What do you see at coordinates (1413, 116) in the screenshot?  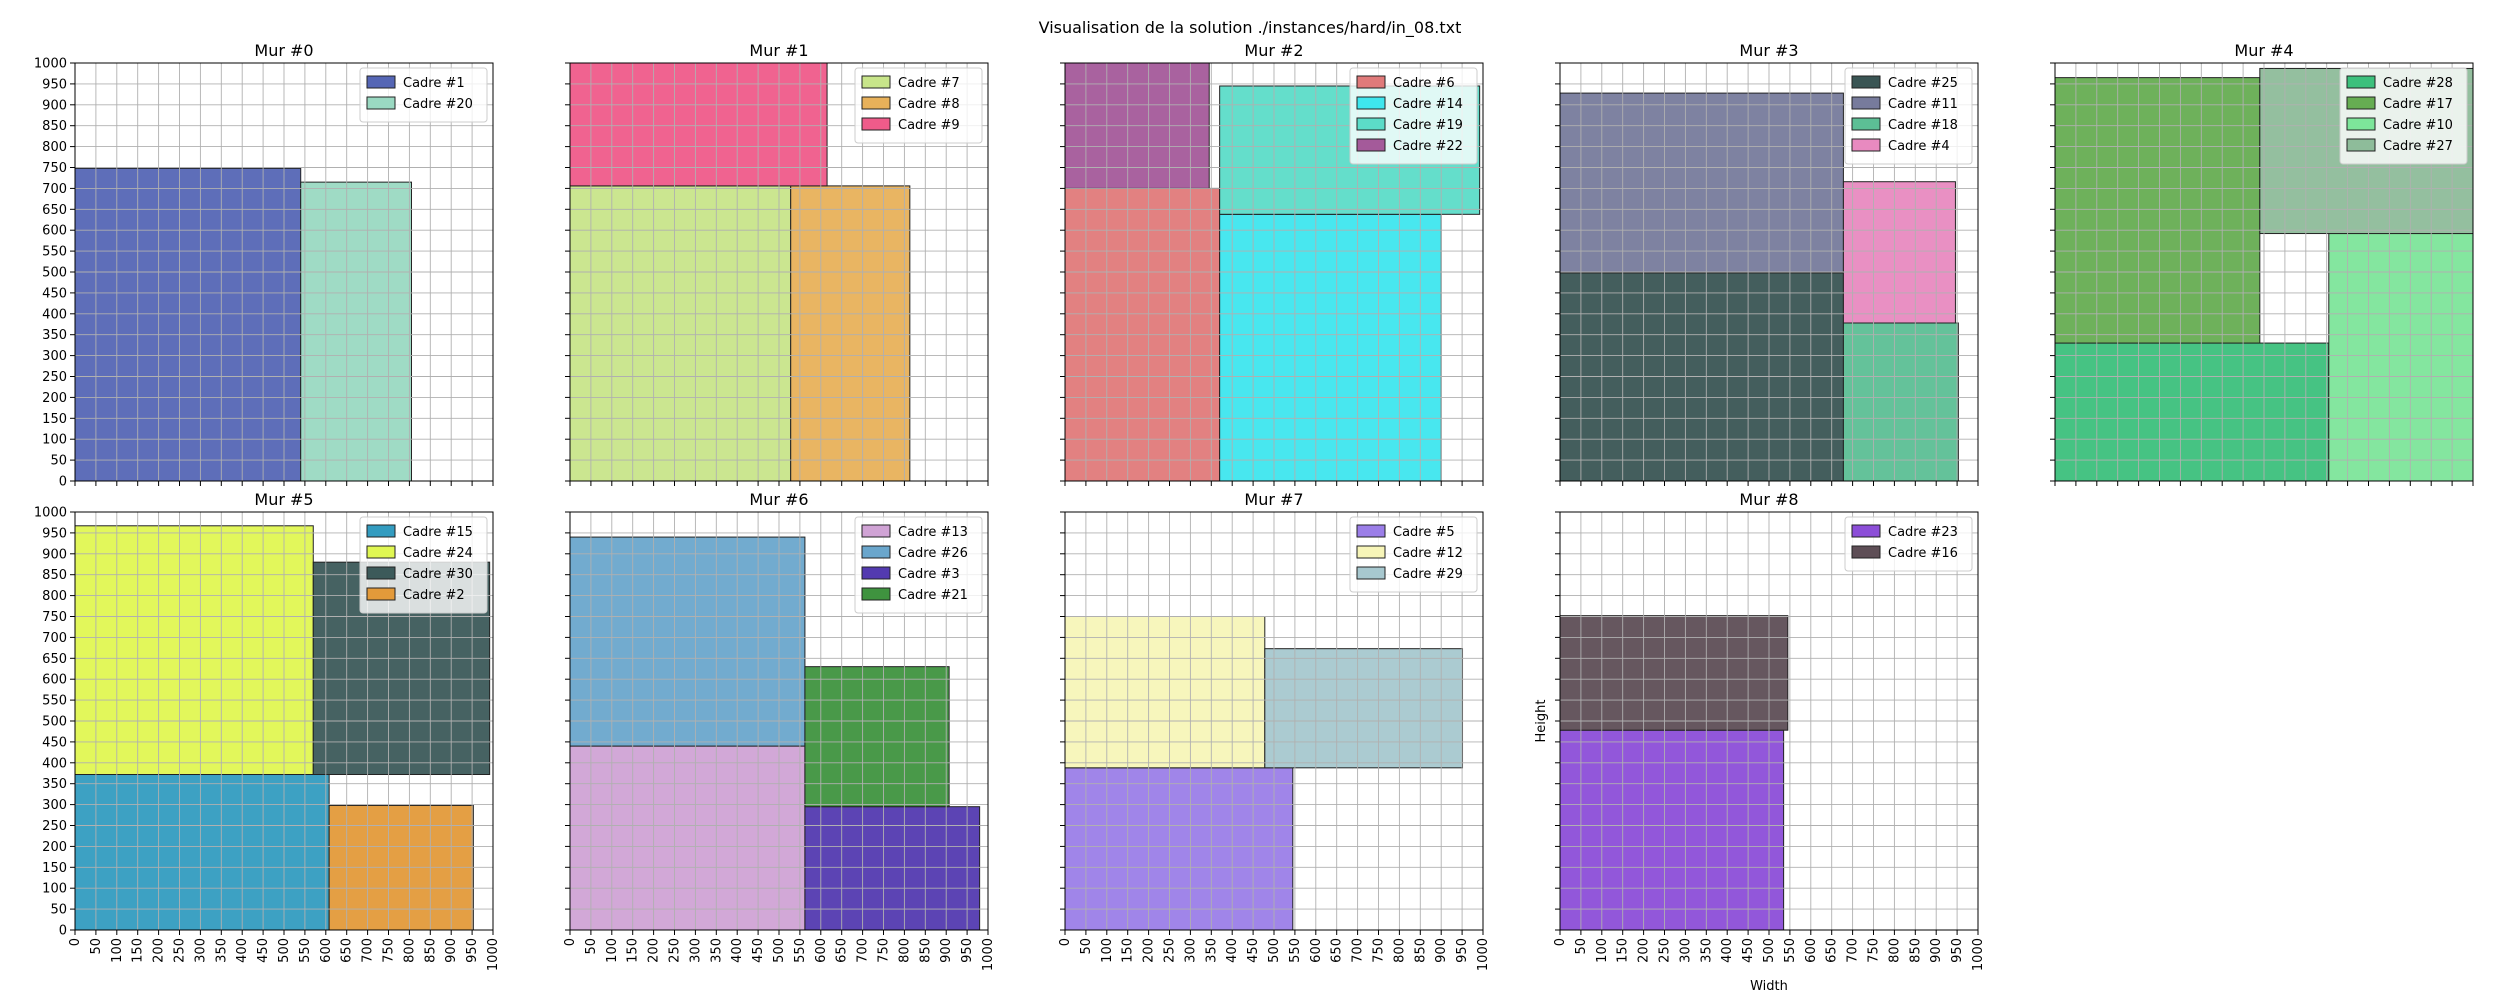 I see `legend: Cadre #6 Cadre #14 Cadre #19 Cadre #22` at bounding box center [1413, 116].